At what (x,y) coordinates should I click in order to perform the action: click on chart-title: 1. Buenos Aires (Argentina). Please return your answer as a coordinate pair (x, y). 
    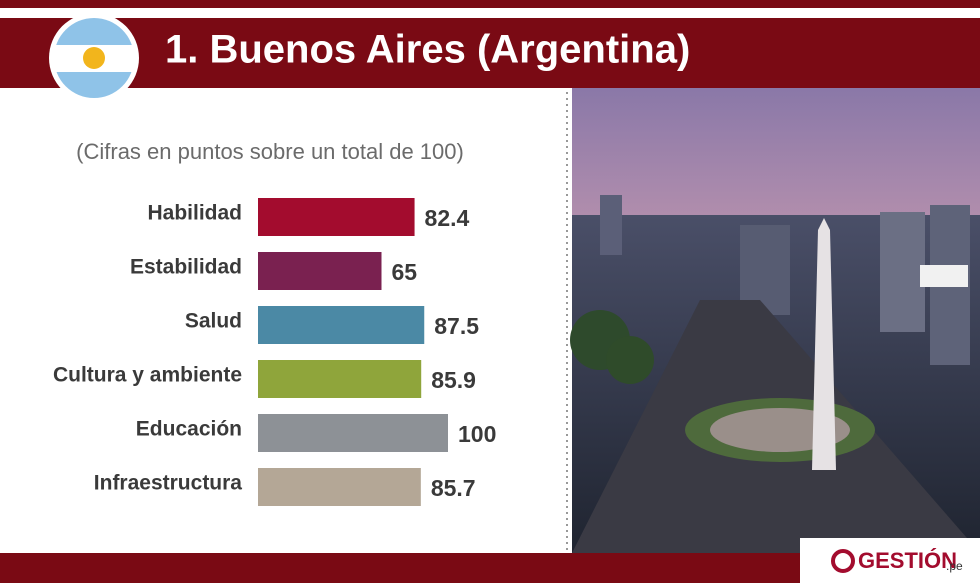
    Looking at the image, I should click on (427, 50).